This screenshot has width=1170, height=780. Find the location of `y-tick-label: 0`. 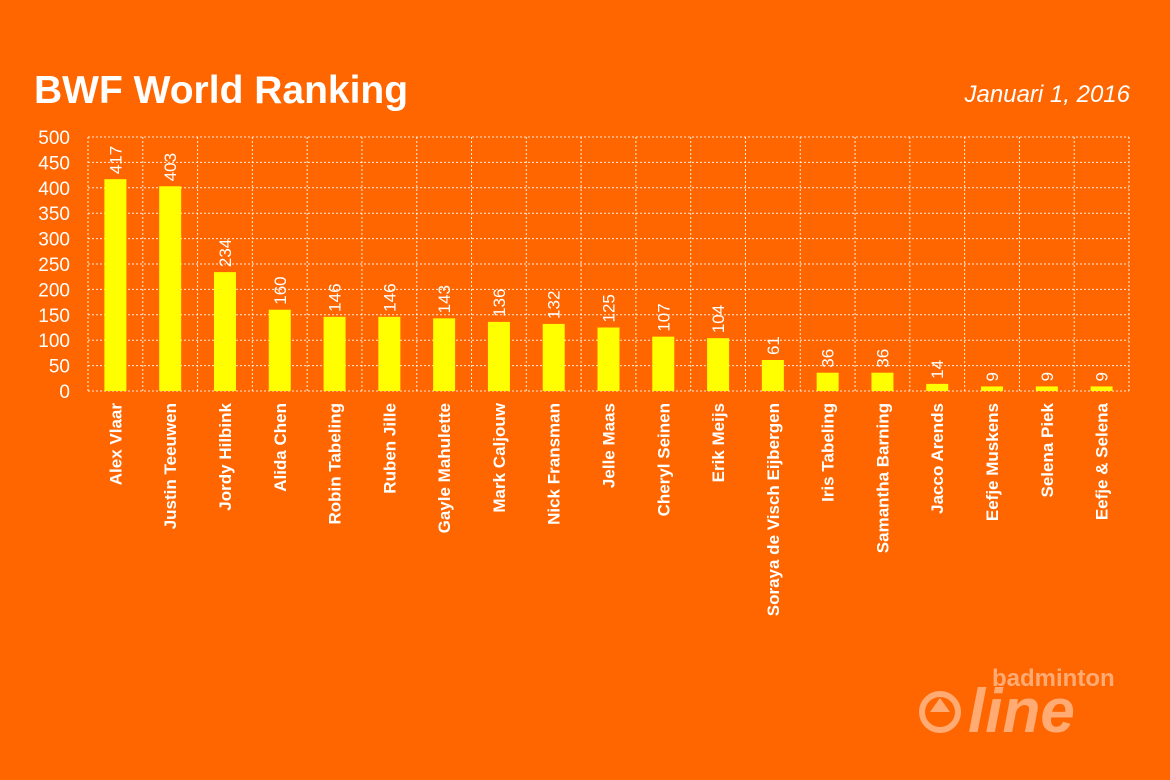

y-tick-label: 0 is located at coordinates (64, 392).